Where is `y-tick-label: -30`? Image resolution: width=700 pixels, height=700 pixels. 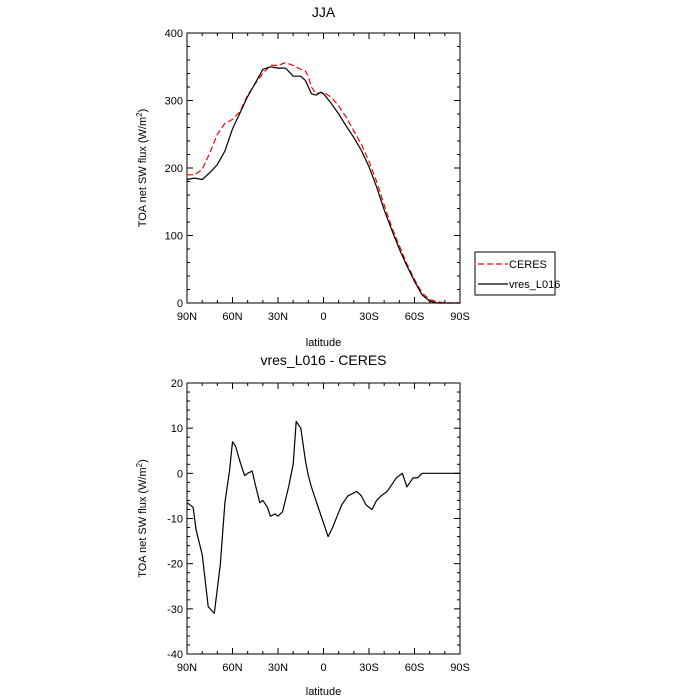
y-tick-label: -30 is located at coordinates (175, 610).